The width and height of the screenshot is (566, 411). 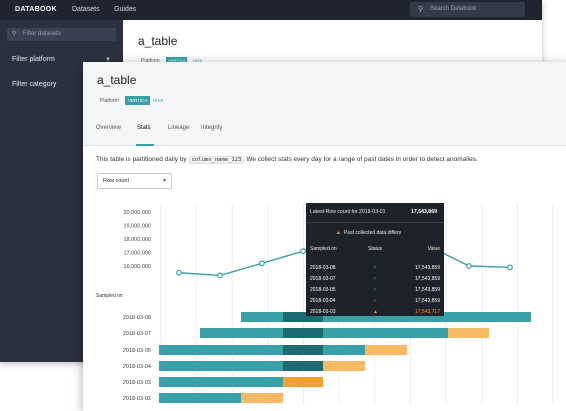 I want to click on tab-integrity: Integrity, so click(x=212, y=128).